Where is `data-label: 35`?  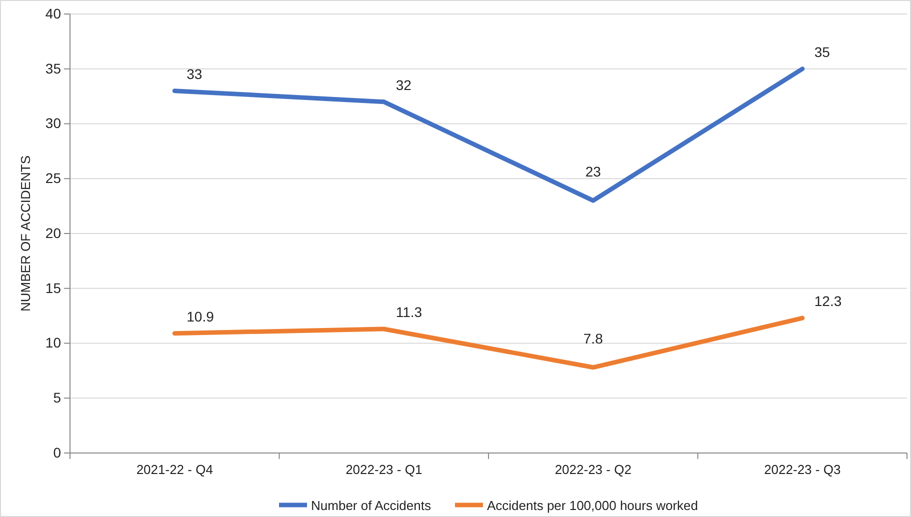
data-label: 35 is located at coordinates (822, 52).